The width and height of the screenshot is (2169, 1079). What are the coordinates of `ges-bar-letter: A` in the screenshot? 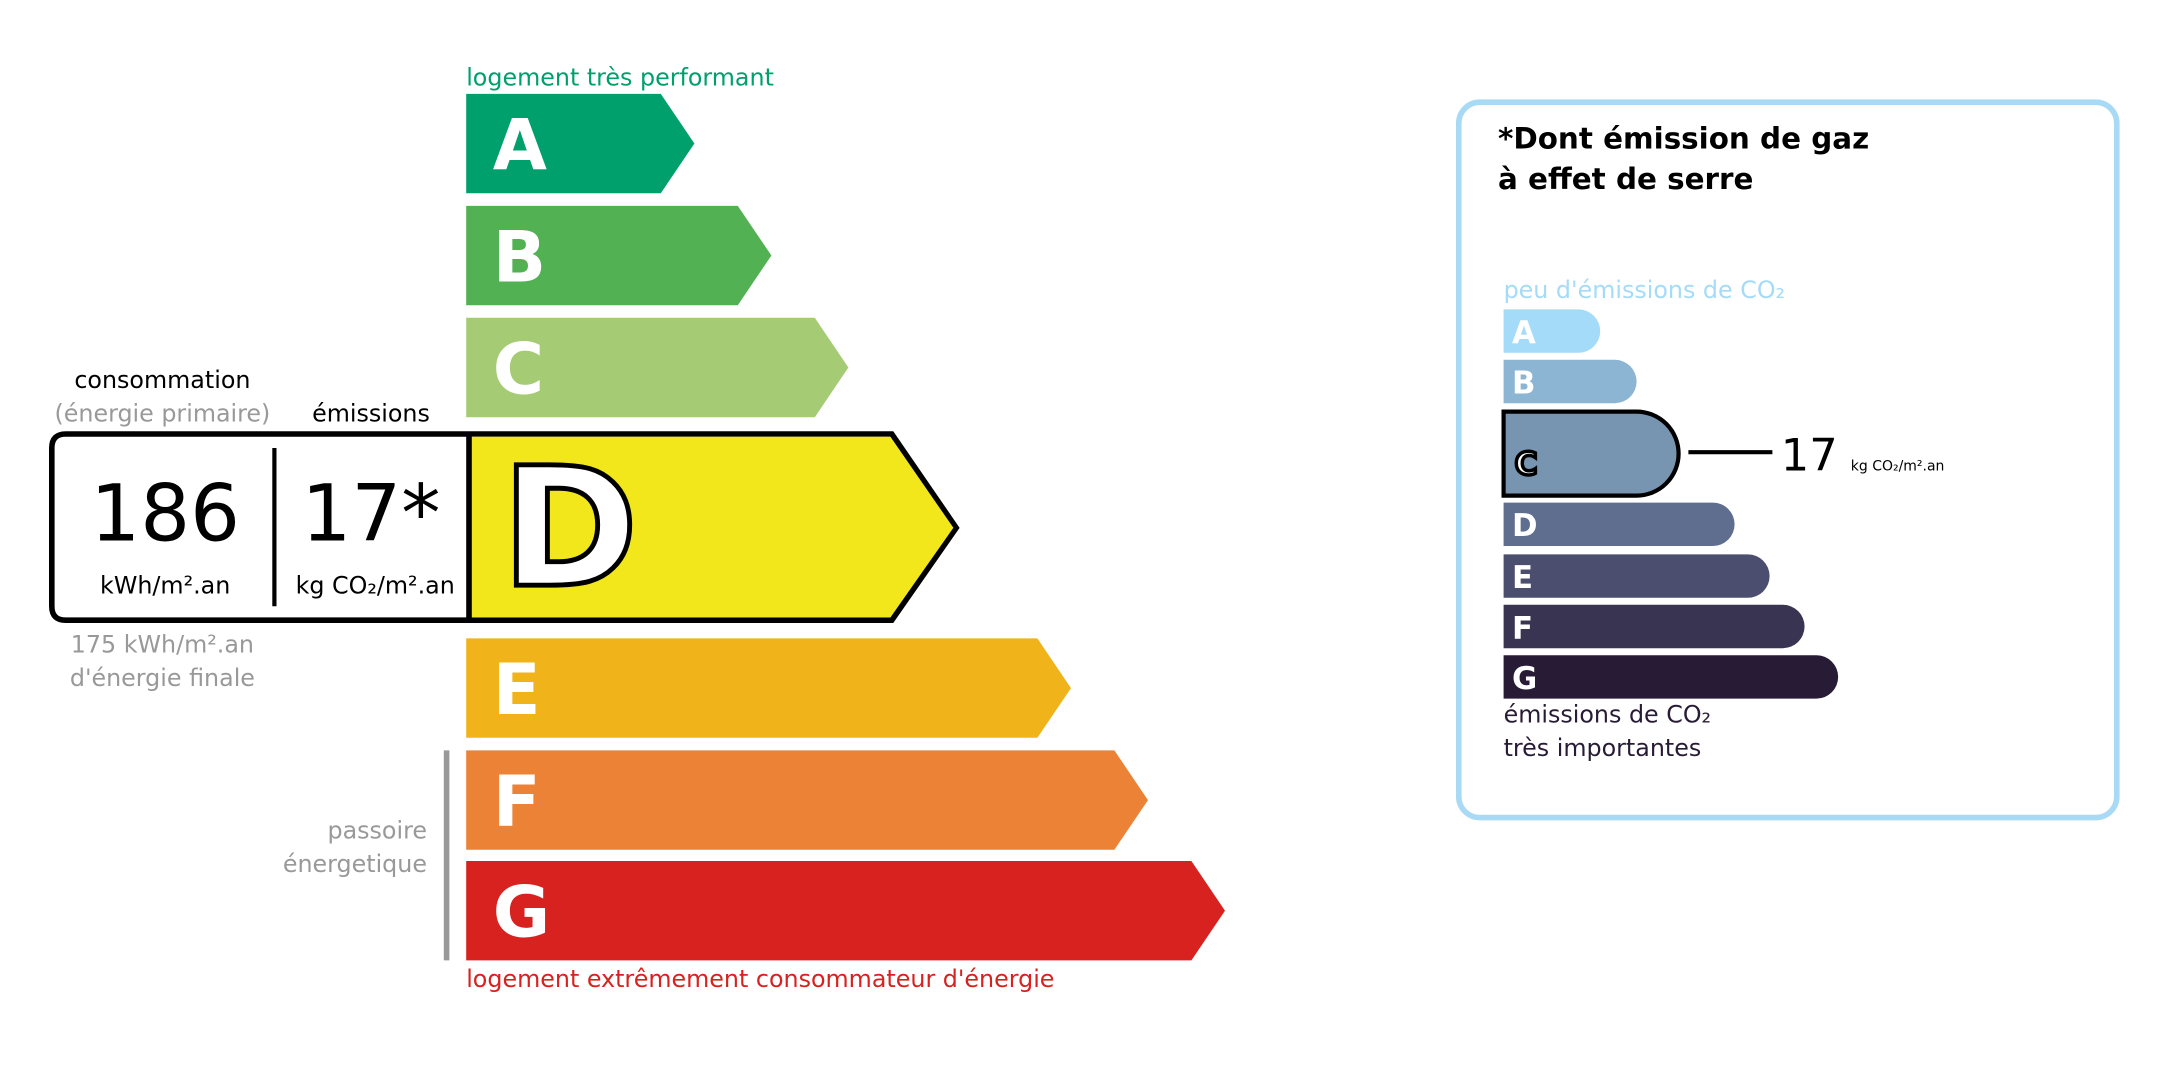 It's located at (1524, 333).